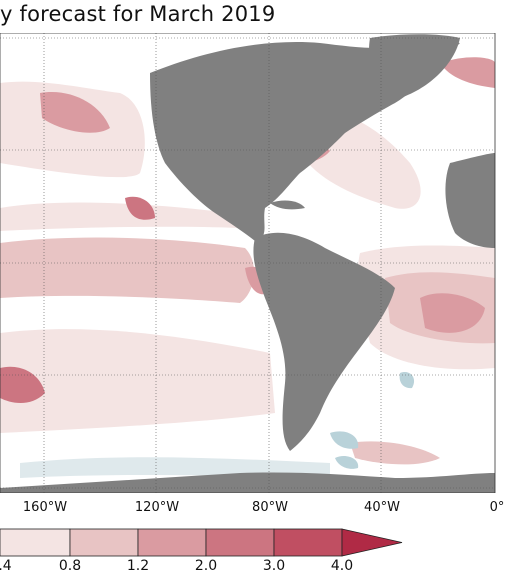 This screenshot has width=505, height=578. Describe the element at coordinates (347, 462) in the screenshot. I see `anomaly-neg-drake` at that location.